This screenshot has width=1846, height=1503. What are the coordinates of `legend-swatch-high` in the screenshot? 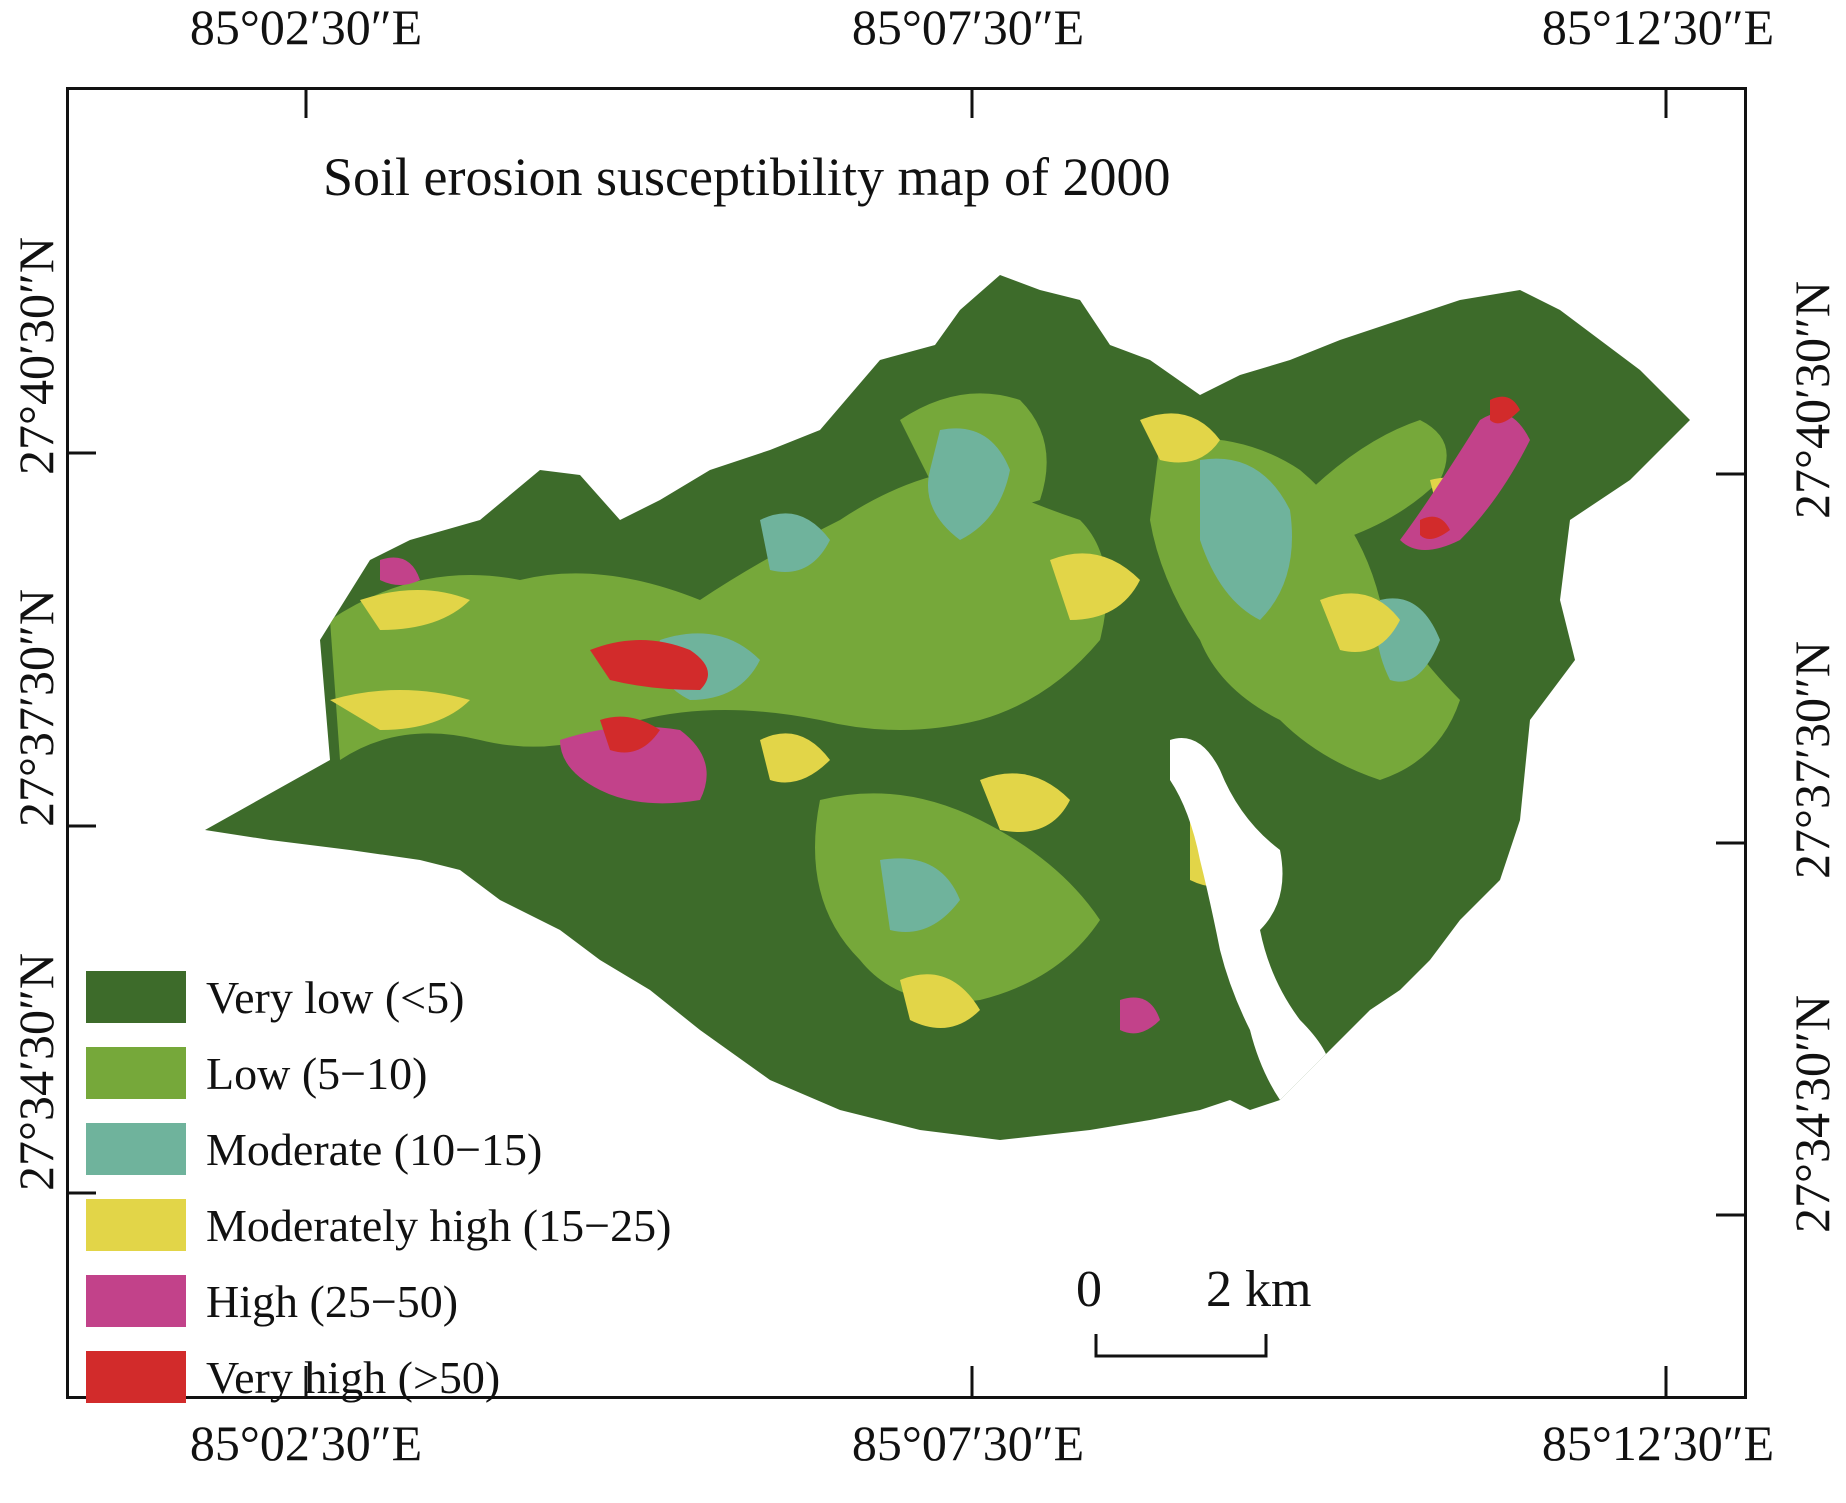 It's located at (136, 1301).